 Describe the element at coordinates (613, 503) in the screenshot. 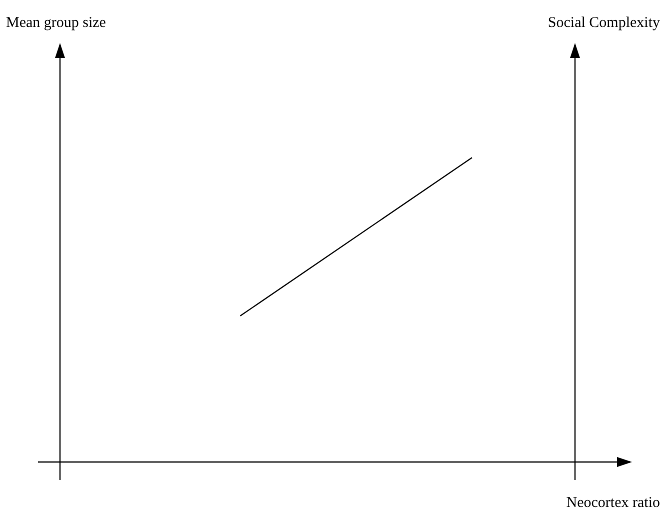

I see `x-axis-title: Neocortex ratio` at that location.